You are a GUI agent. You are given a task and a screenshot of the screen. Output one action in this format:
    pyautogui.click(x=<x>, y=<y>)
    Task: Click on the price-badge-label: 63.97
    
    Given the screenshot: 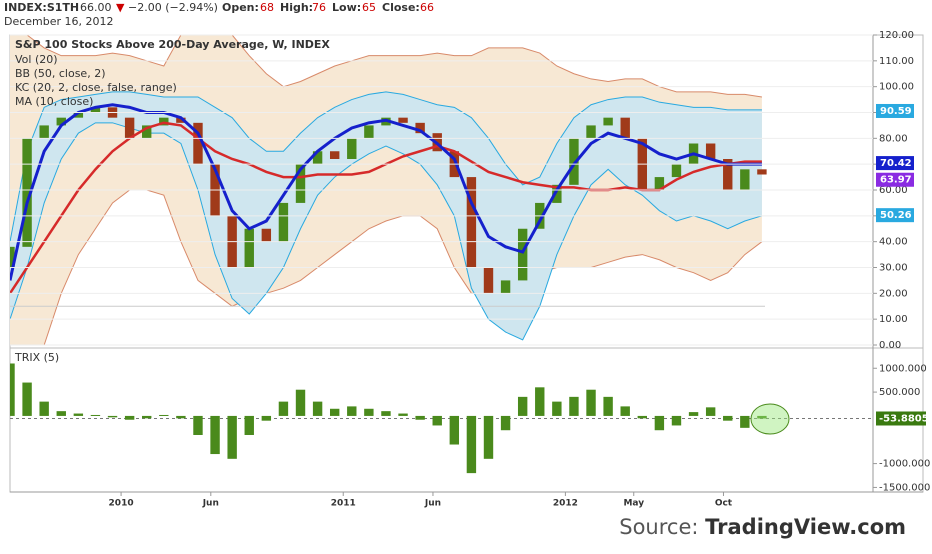 What is the action you would take?
    pyautogui.click(x=896, y=180)
    